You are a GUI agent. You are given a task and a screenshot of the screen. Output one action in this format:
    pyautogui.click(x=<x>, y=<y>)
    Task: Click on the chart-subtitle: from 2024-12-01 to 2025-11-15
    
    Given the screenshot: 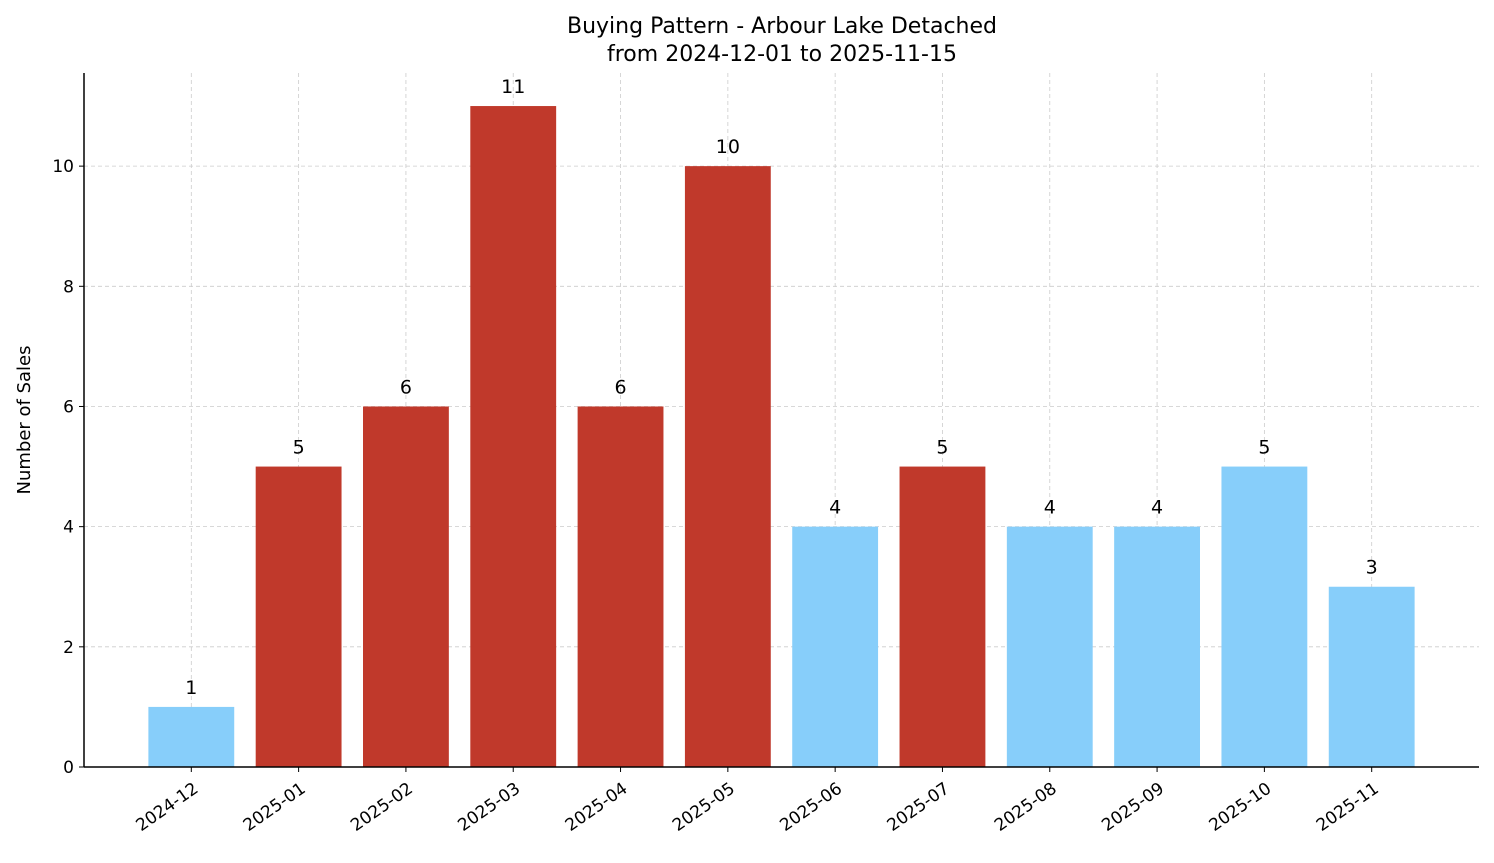 What is the action you would take?
    pyautogui.click(x=782, y=54)
    